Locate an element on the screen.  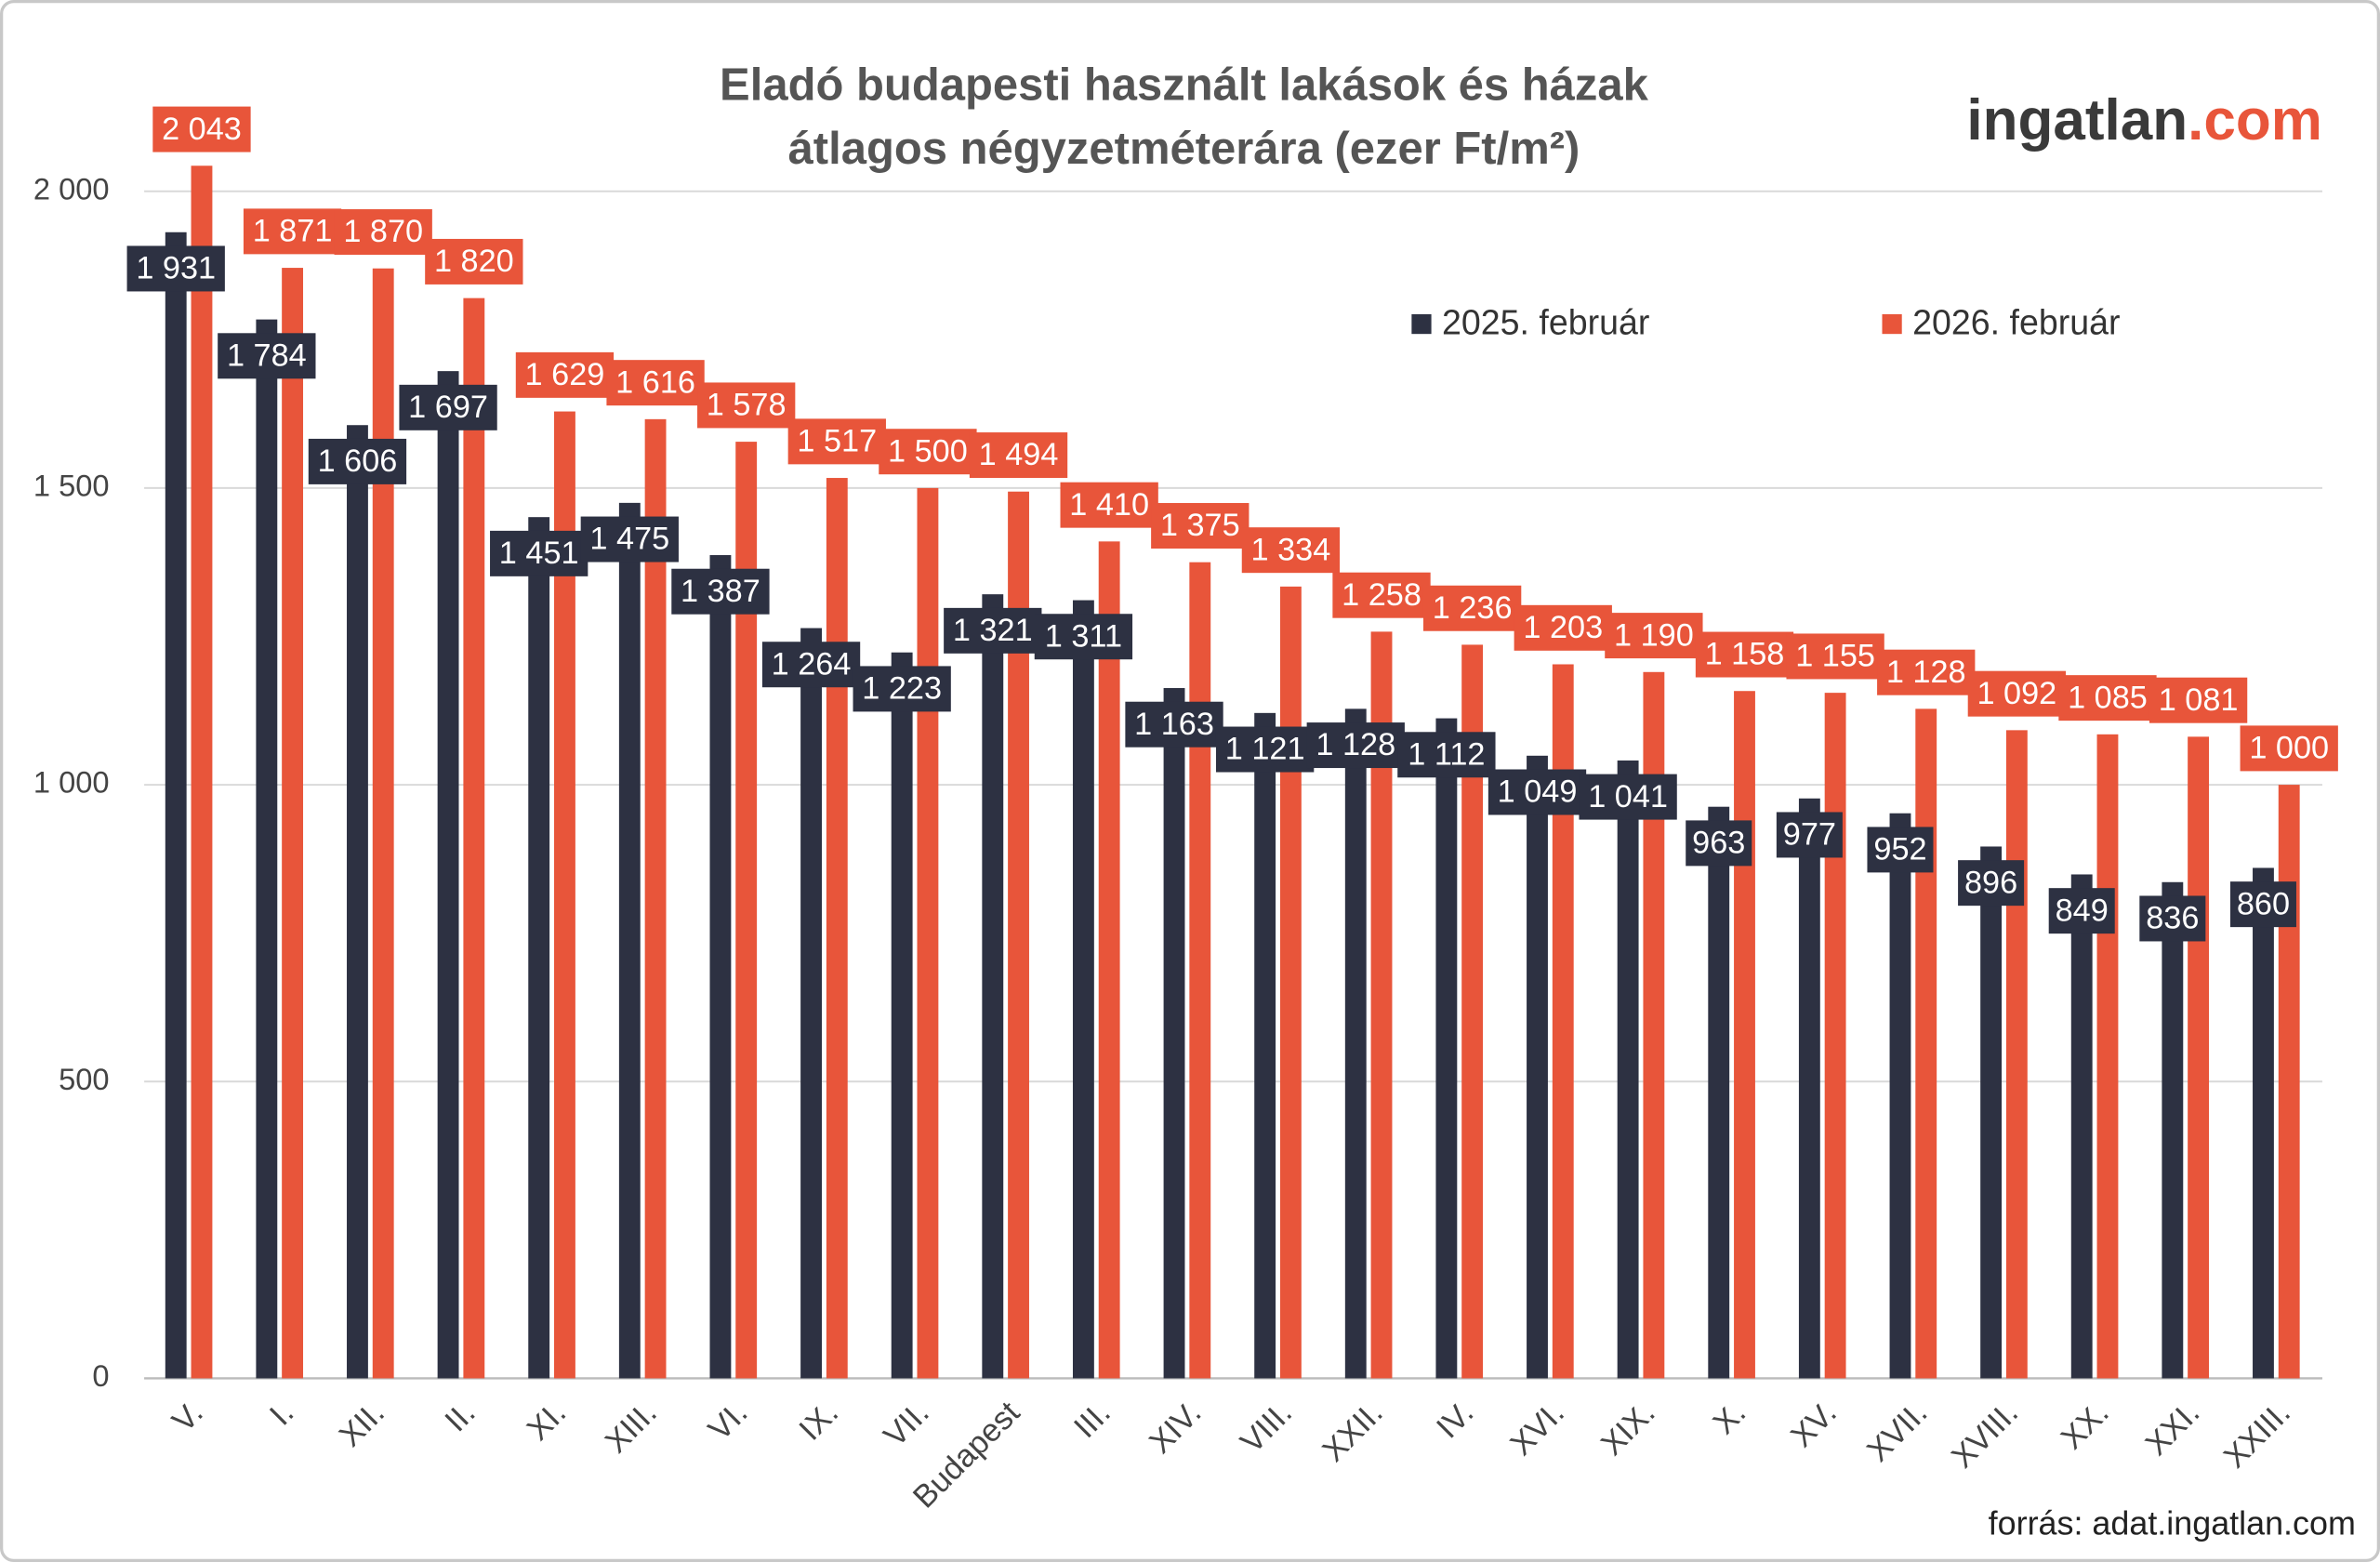
value-label: 1 000 is located at coordinates (2289, 749).